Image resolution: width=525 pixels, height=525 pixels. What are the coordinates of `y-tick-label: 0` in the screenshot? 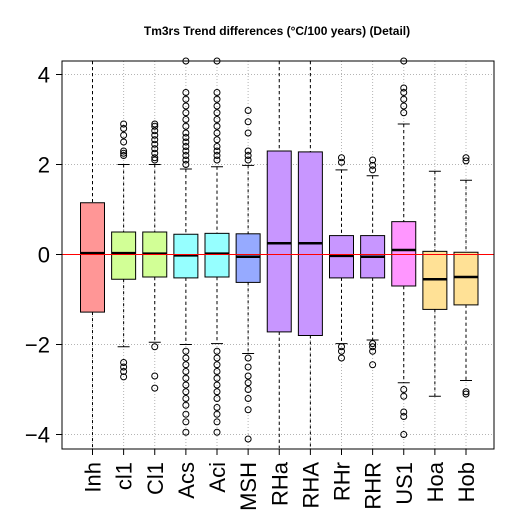 It's located at (44, 255).